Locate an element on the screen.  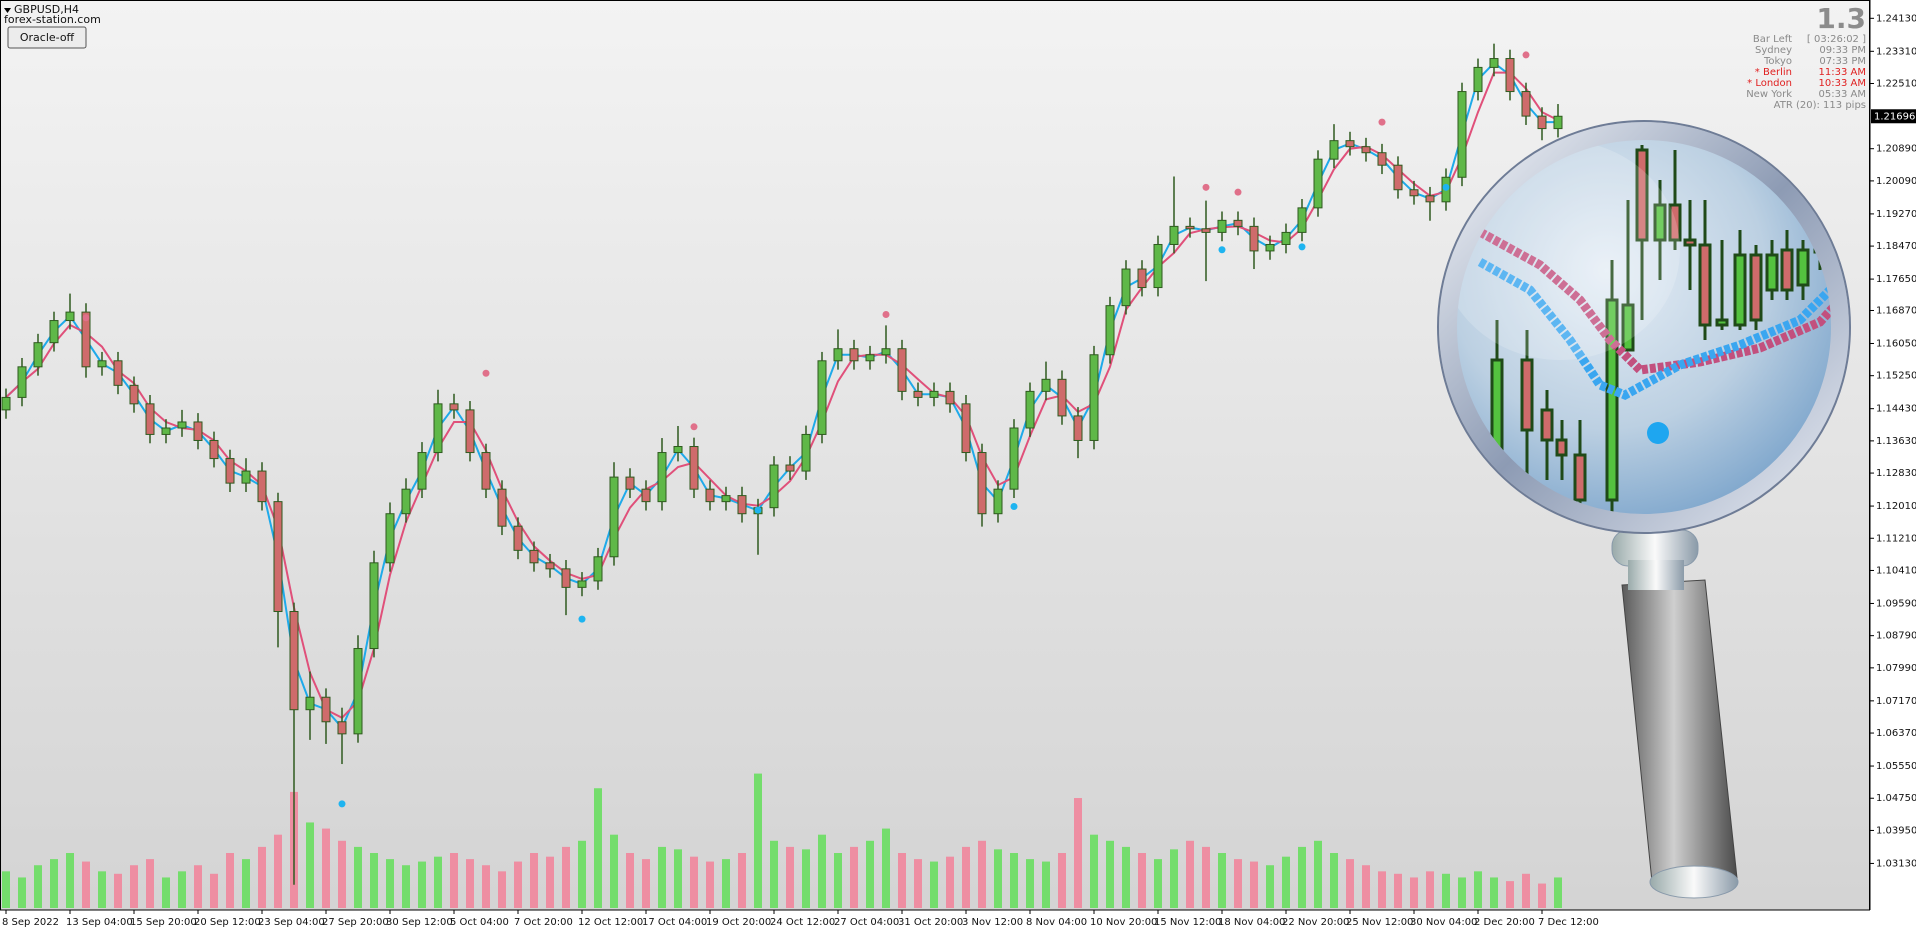
bar-left: [ 03:26:02 ] is located at coordinates (1836, 39).